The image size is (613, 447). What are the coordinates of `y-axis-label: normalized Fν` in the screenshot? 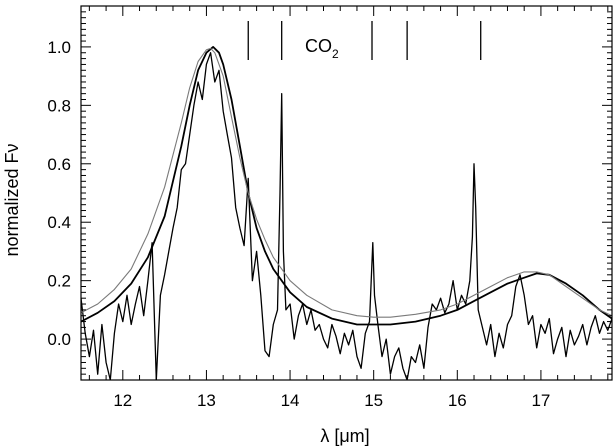 It's located at (12, 199).